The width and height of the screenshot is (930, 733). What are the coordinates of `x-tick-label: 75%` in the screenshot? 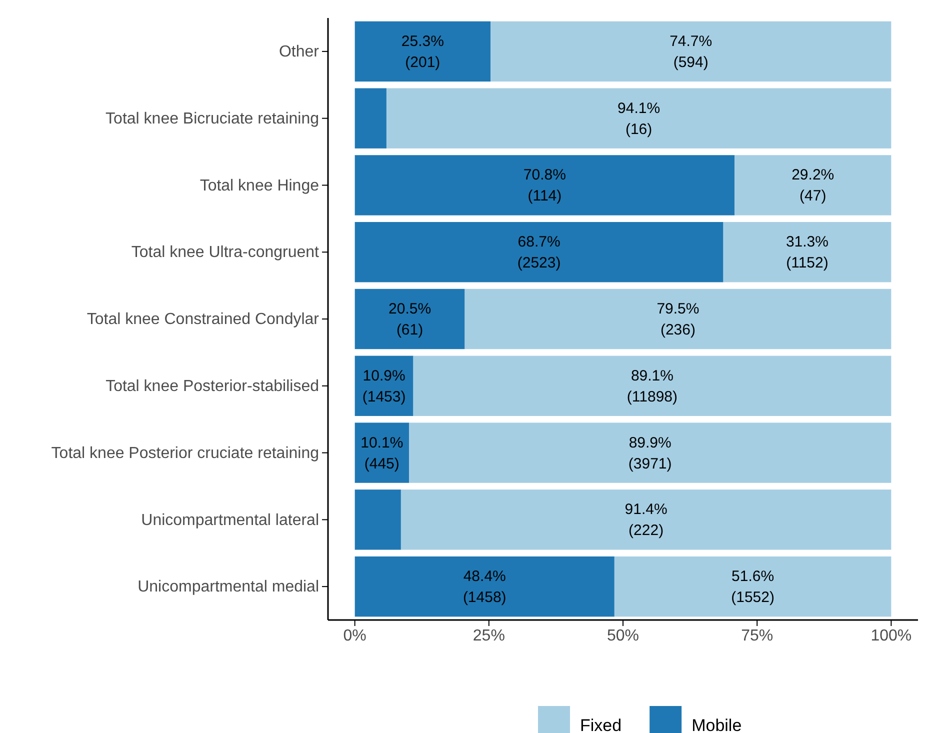 It's located at (757, 635).